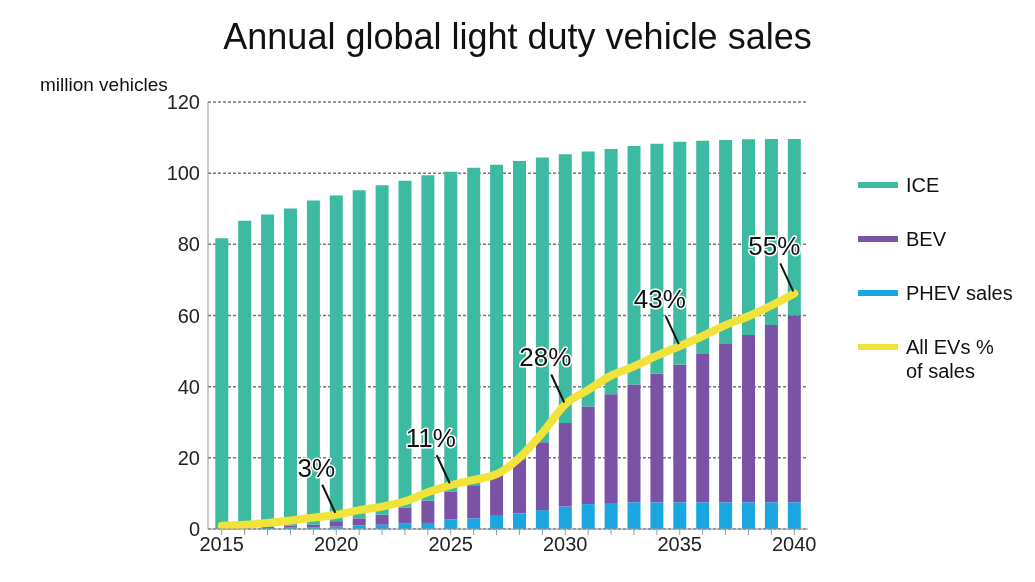 Image resolution: width=1035 pixels, height=582 pixels. I want to click on y-tick-label: 40, so click(188, 386).